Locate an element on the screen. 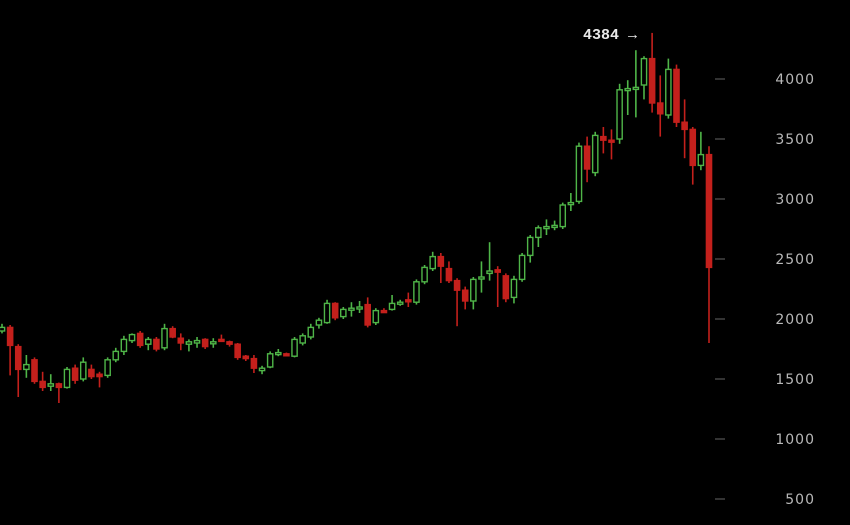 This screenshot has width=850, height=525. y-axis: 500 1000 1500 2000 2500 3000 3500 4000 is located at coordinates (765, 290).